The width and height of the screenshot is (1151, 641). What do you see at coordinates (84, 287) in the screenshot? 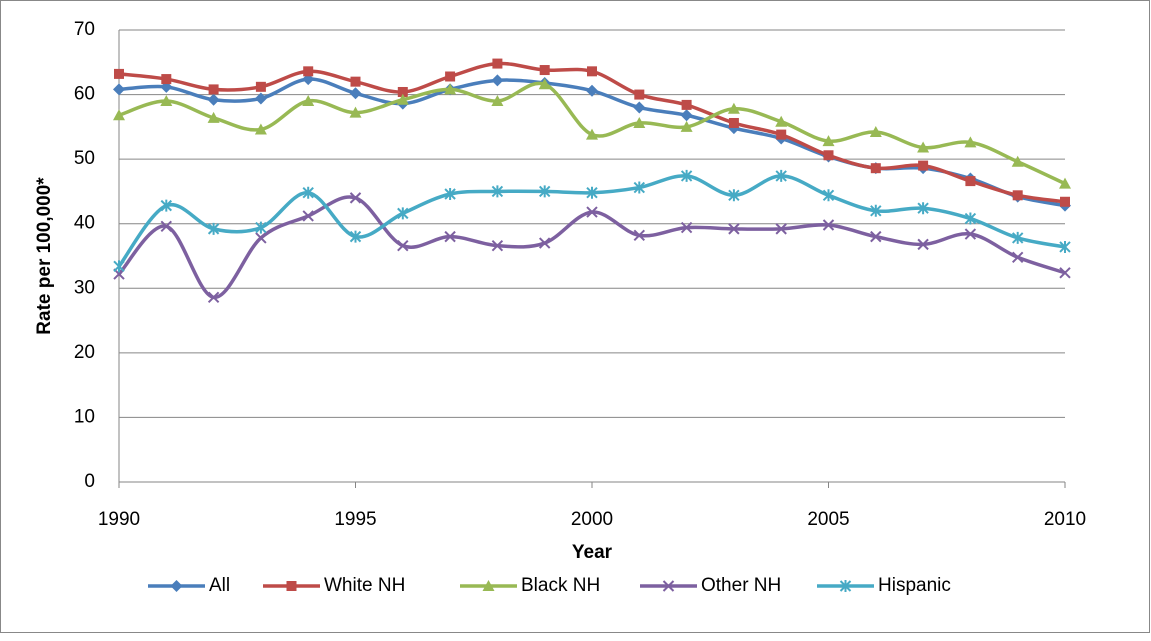
I see `y-tick-label: 30` at bounding box center [84, 287].